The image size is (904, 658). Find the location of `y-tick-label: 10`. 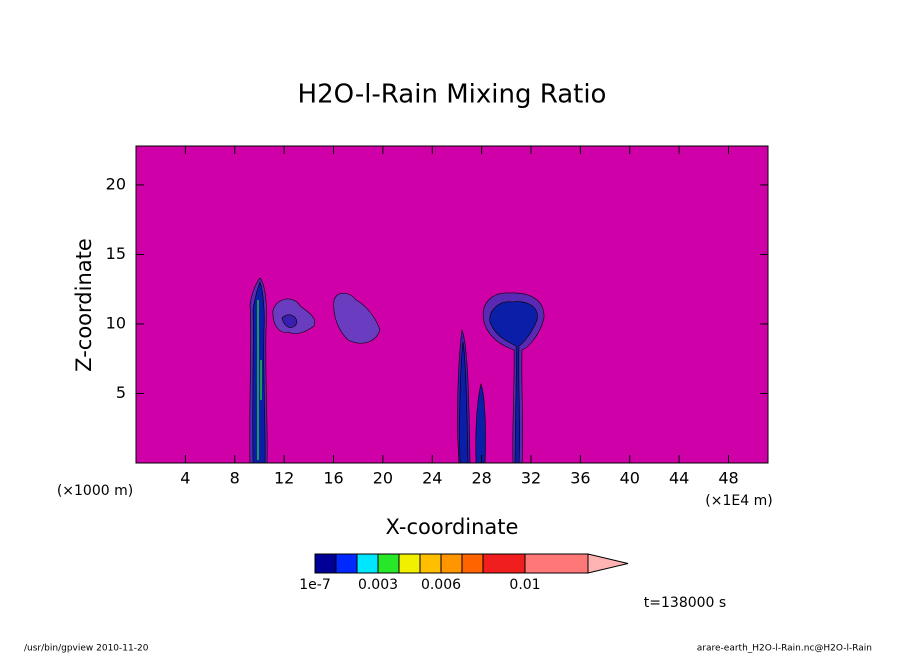

y-tick-label: 10 is located at coordinates (116, 322).